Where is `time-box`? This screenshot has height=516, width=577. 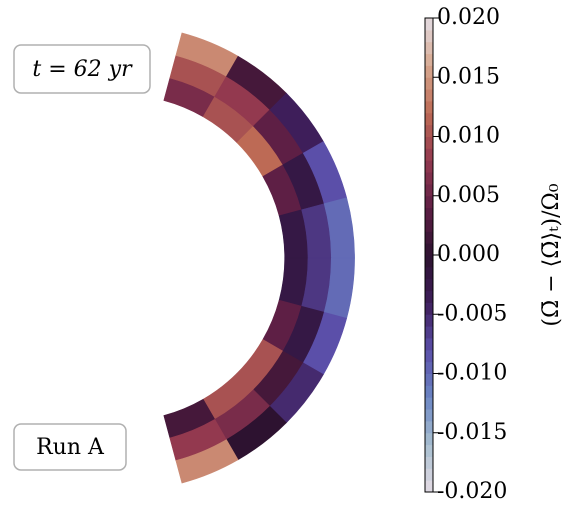
time-box is located at coordinates (82, 69).